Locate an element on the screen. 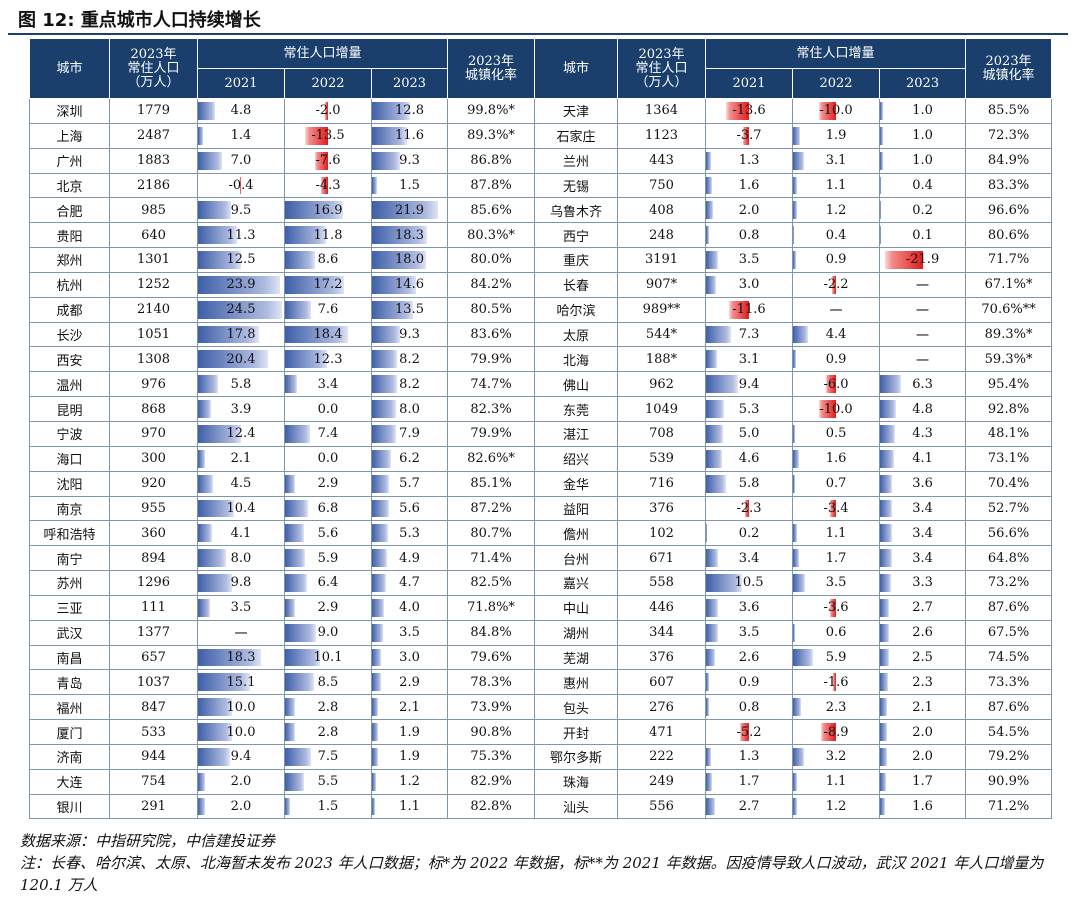 The width and height of the screenshot is (1080, 900). cell-inc-2021: 1.4 is located at coordinates (241, 135).